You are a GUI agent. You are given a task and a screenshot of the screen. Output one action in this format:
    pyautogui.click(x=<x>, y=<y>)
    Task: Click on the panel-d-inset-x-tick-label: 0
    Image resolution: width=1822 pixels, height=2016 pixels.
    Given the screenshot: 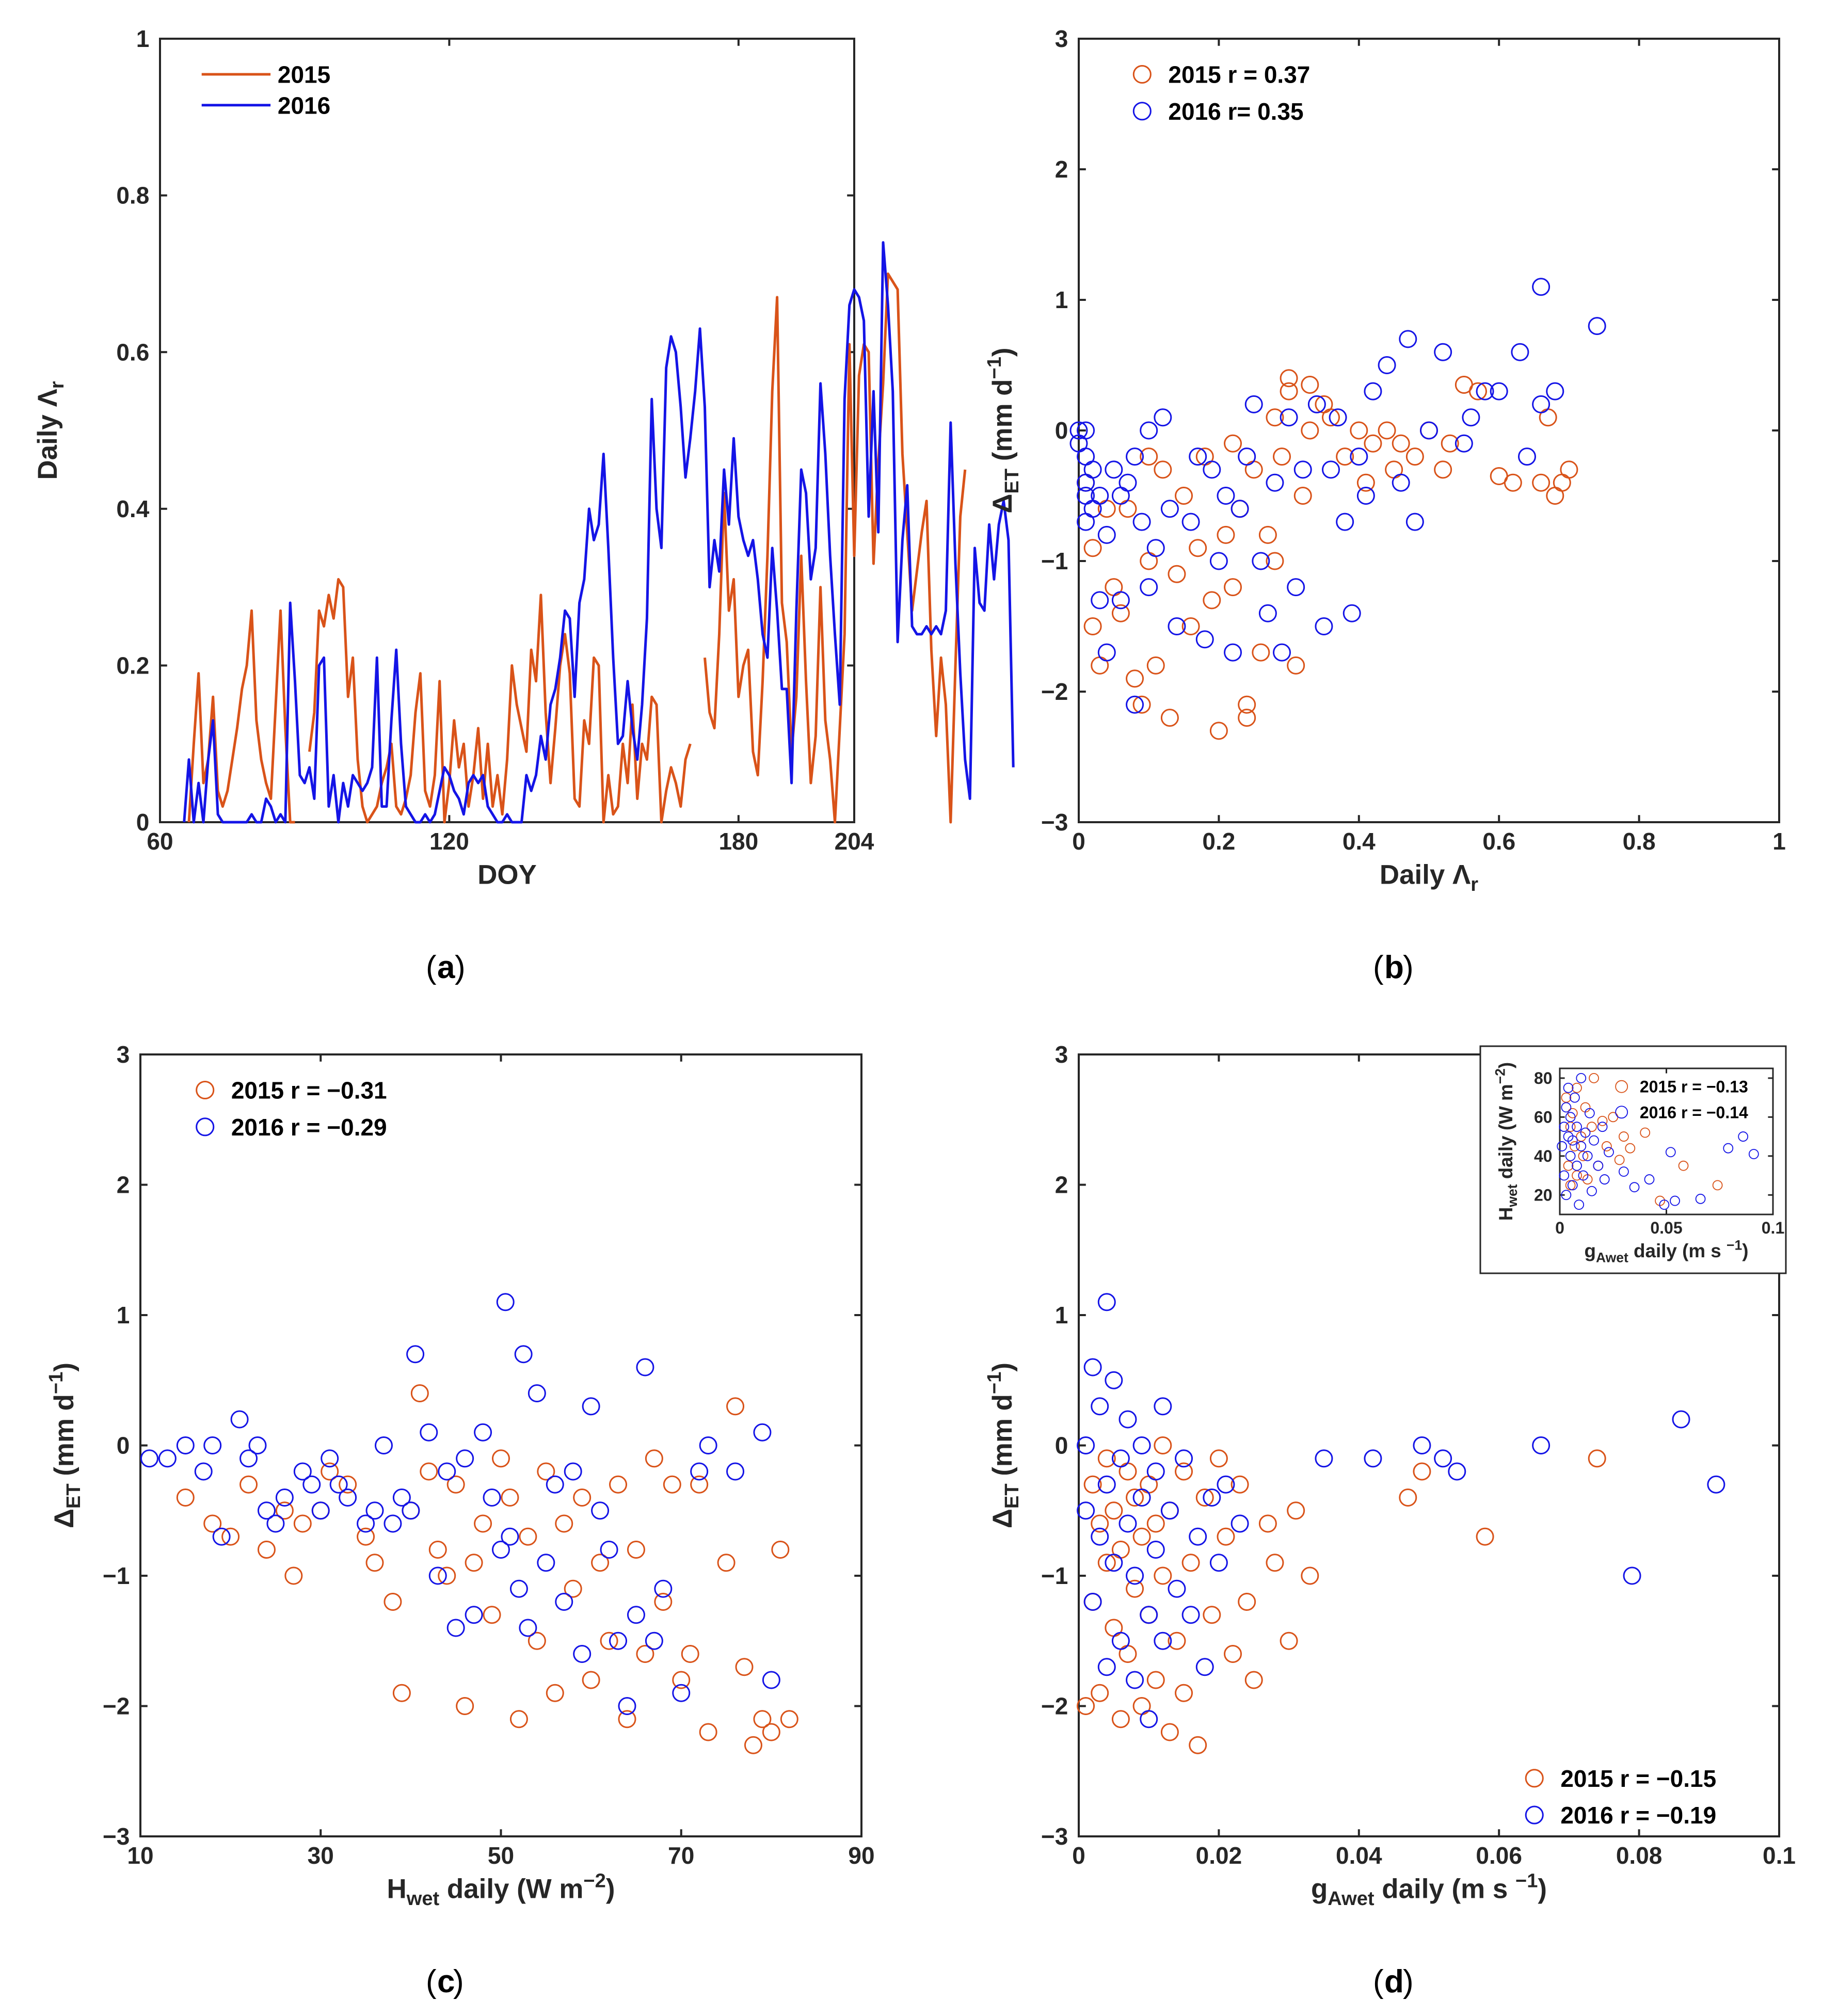 What is the action you would take?
    pyautogui.click(x=1559, y=1228)
    